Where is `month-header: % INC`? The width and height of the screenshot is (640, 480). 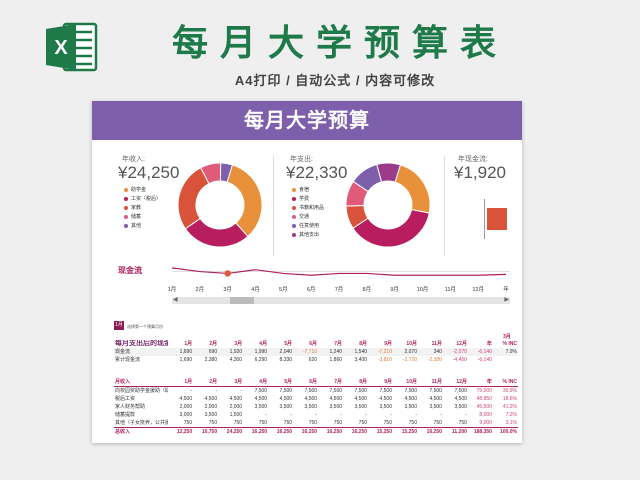
month-header: % INC is located at coordinates (509, 344).